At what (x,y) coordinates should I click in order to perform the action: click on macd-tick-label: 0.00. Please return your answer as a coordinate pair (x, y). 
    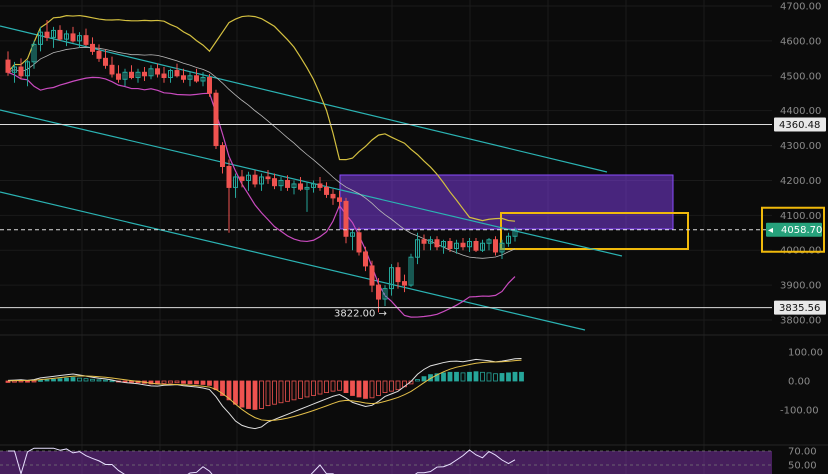
    Looking at the image, I should click on (799, 382).